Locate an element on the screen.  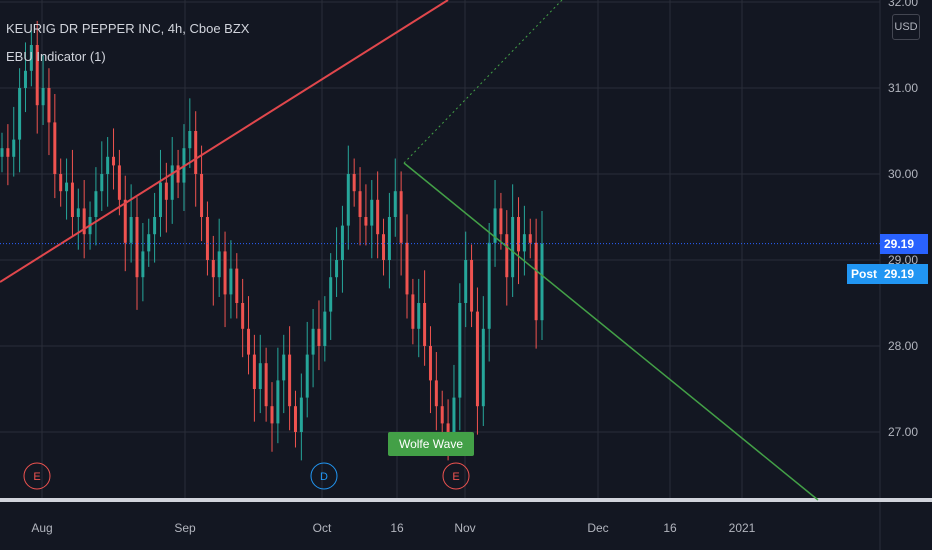
x-tick-label: Oct is located at coordinates (322, 528).